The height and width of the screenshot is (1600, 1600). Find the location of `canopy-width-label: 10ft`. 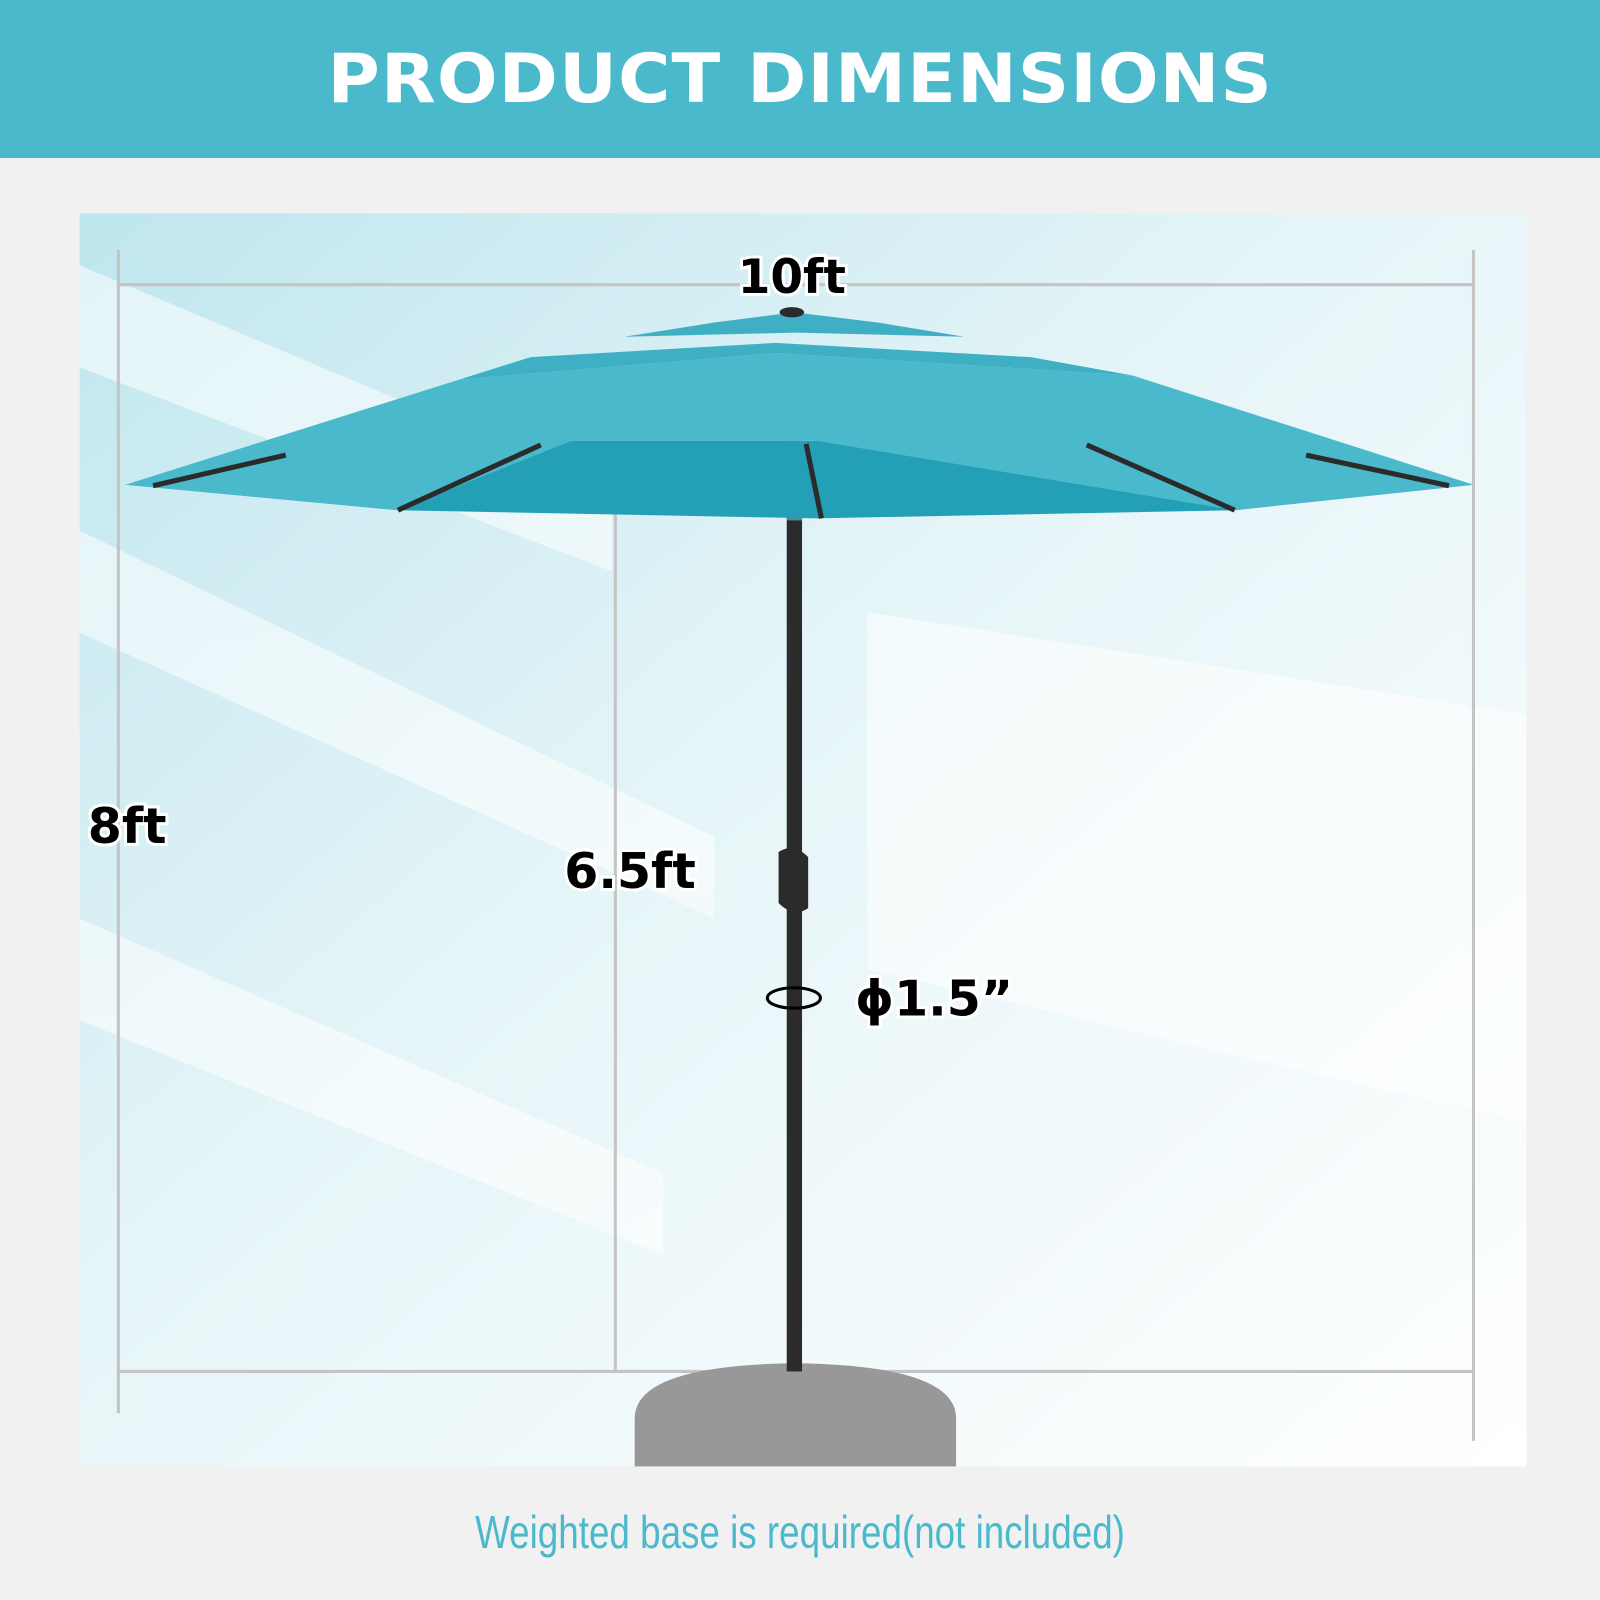

canopy-width-label: 10ft is located at coordinates (792, 277).